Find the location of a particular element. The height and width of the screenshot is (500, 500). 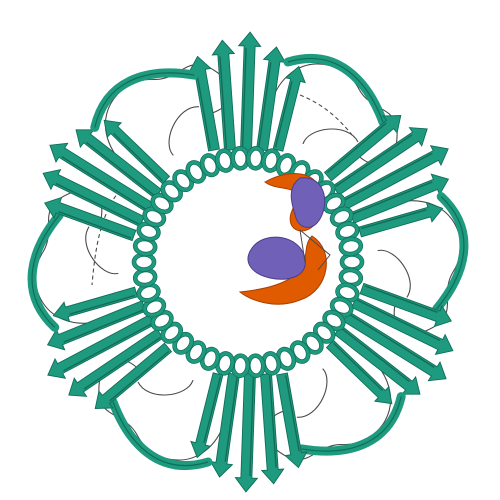

linker-loop is located at coordinates (315, 250).